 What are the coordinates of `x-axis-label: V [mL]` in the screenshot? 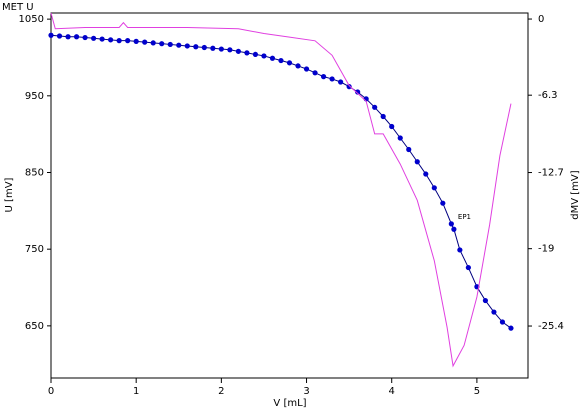 It's located at (289, 403).